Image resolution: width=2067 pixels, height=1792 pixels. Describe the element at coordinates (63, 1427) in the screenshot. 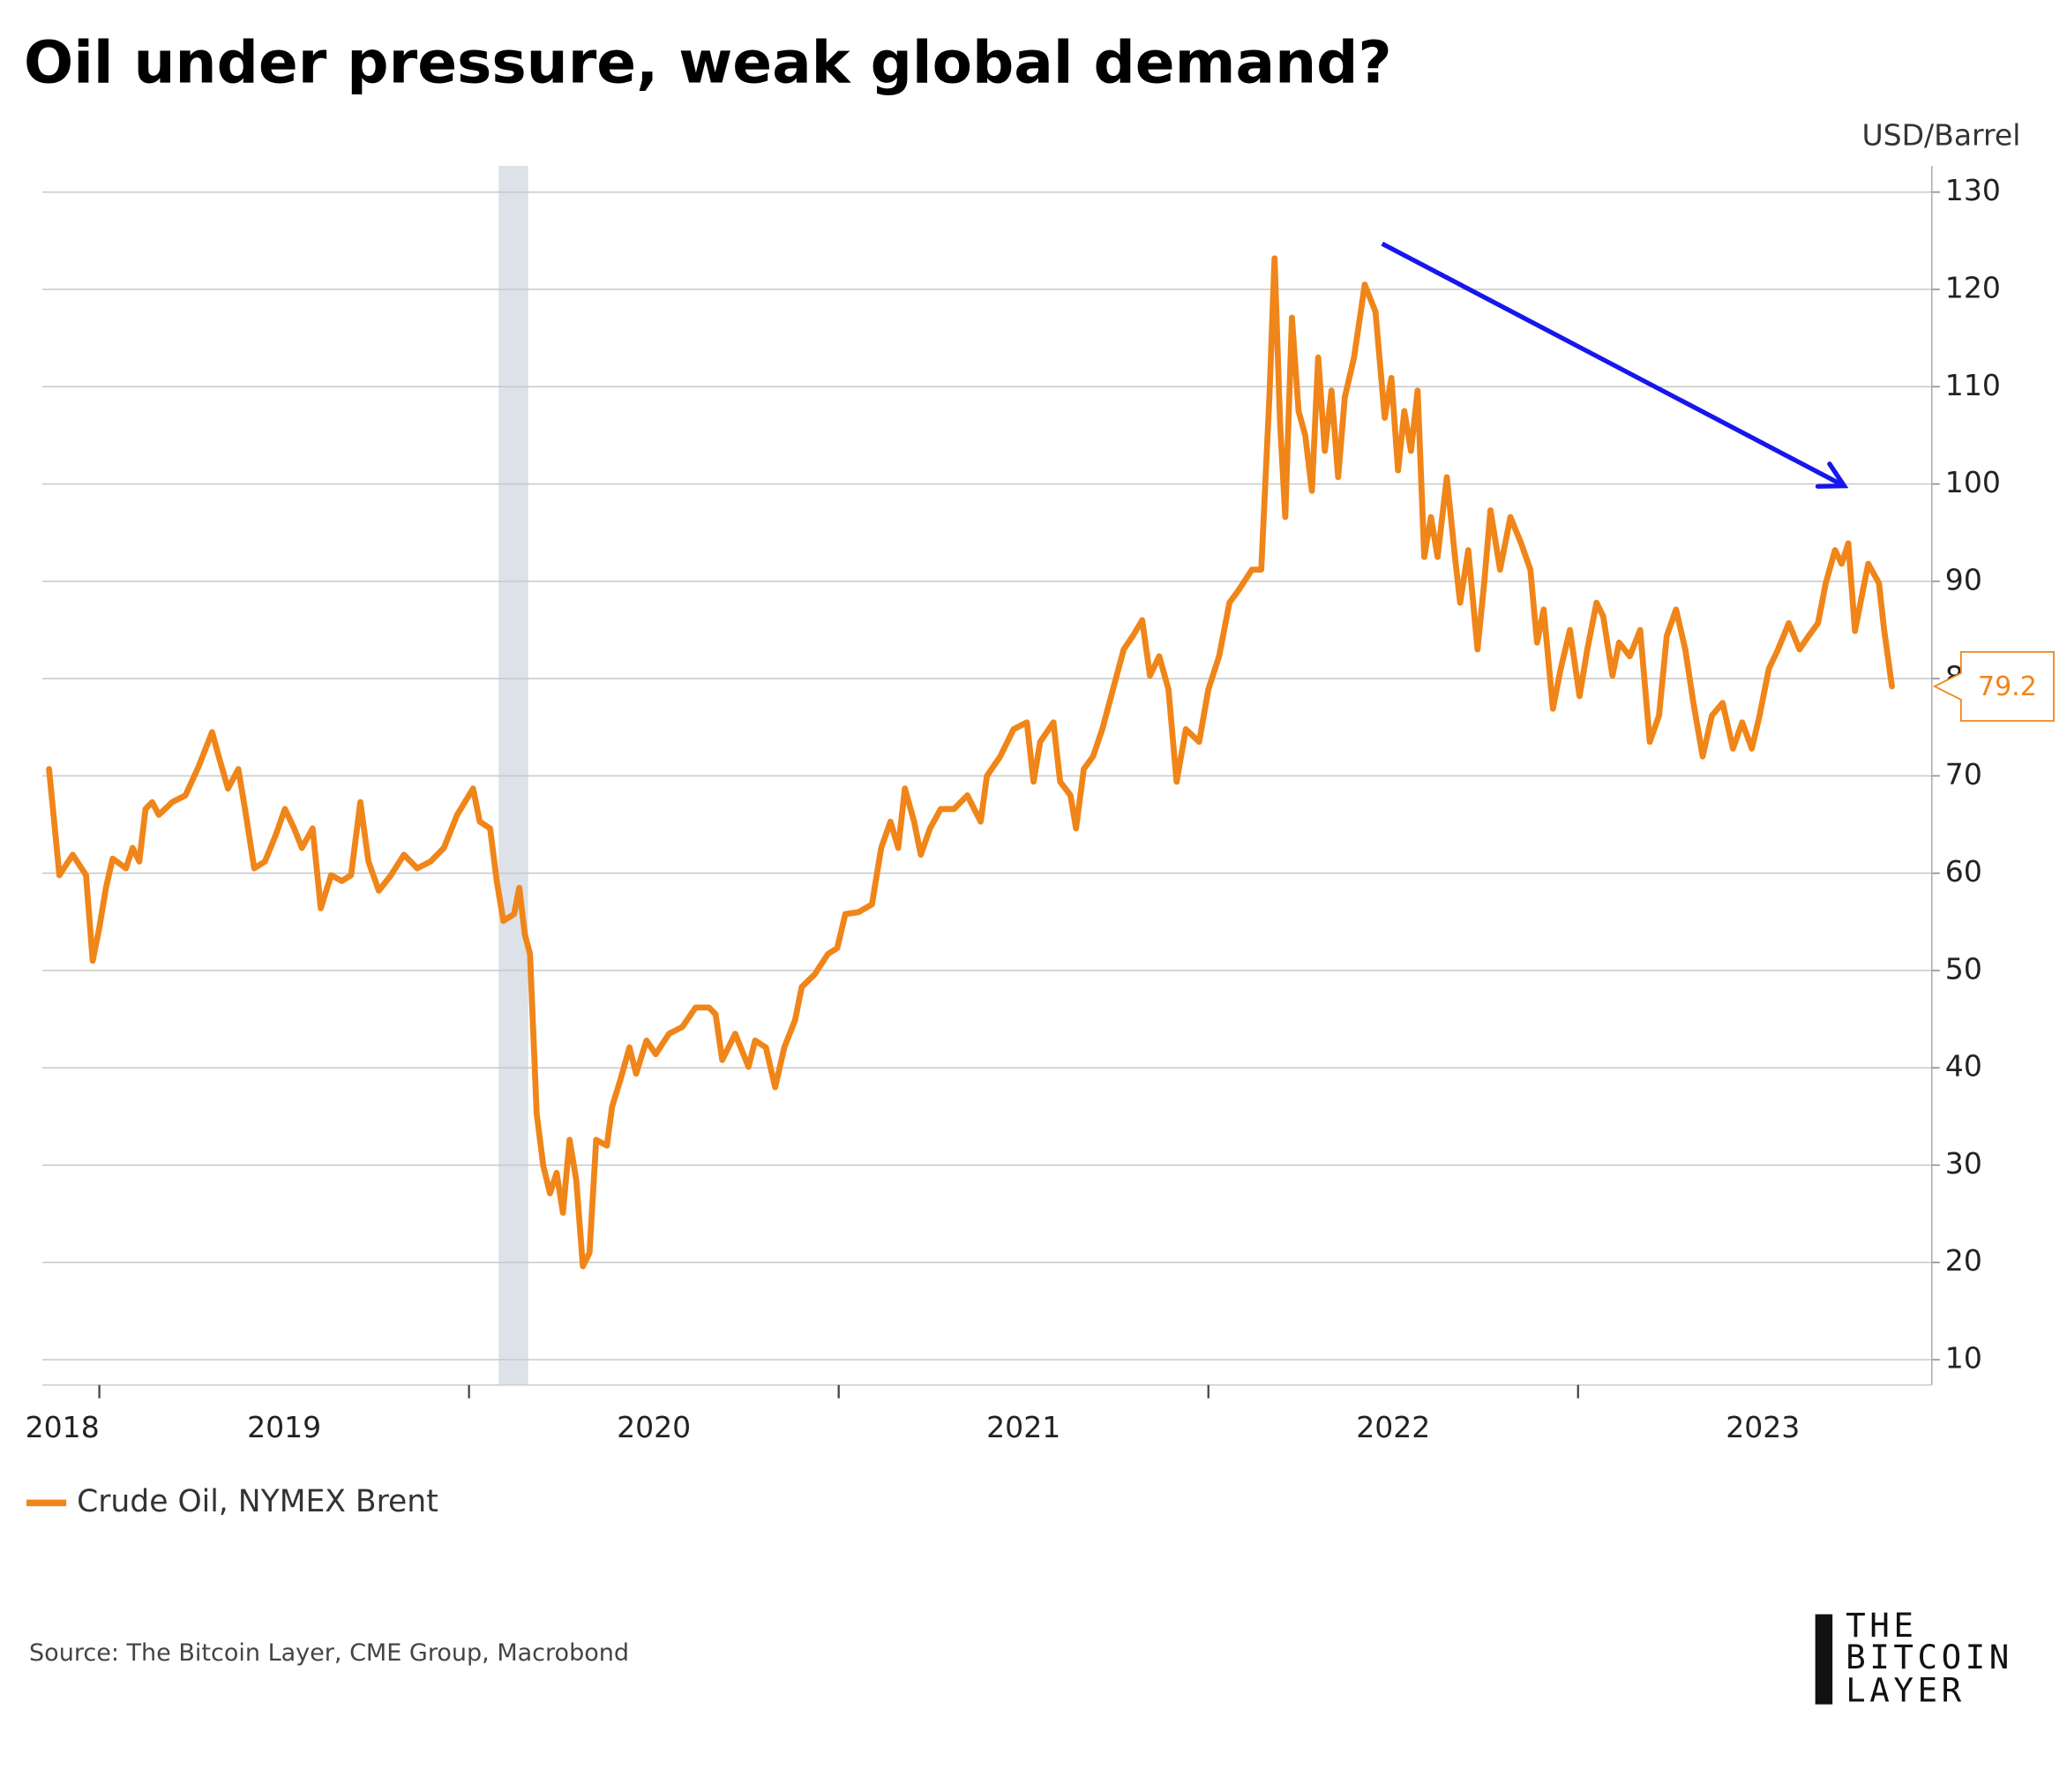

I see `x-tick-label: 2018` at that location.